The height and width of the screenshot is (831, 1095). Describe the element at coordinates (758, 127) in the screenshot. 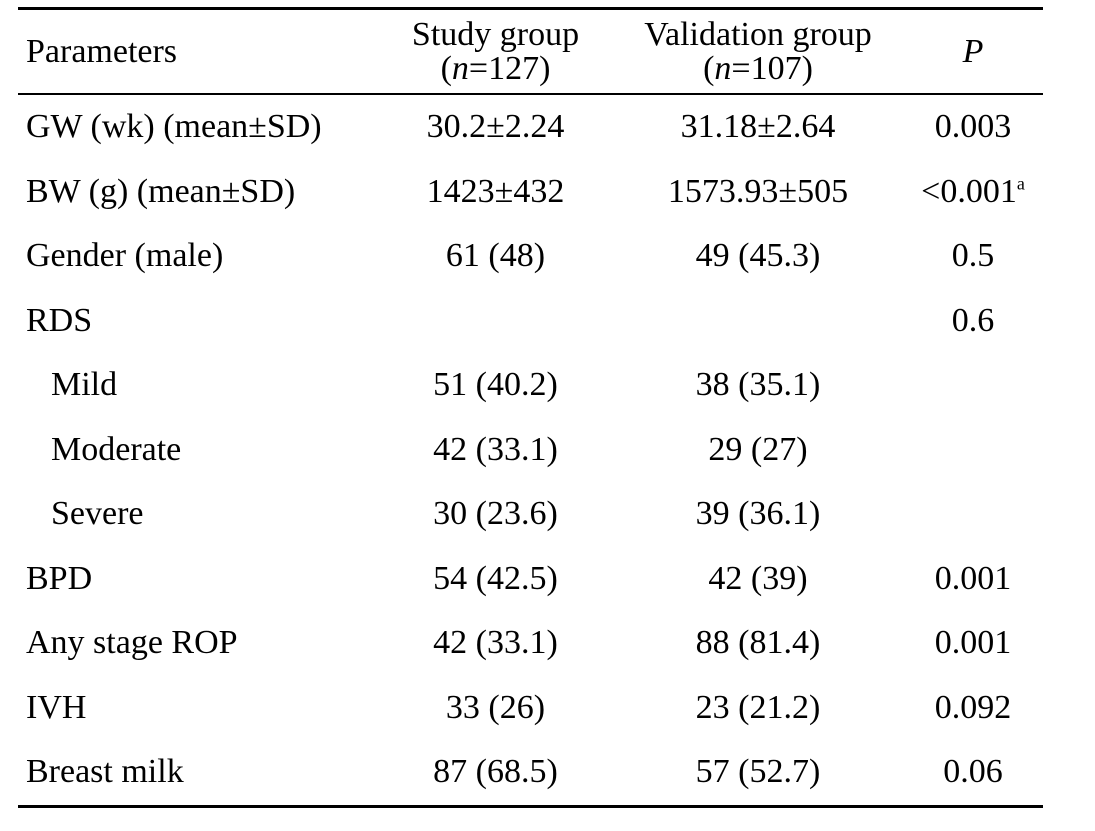

I see `cell-validation-group: 31.18±2.64` at that location.